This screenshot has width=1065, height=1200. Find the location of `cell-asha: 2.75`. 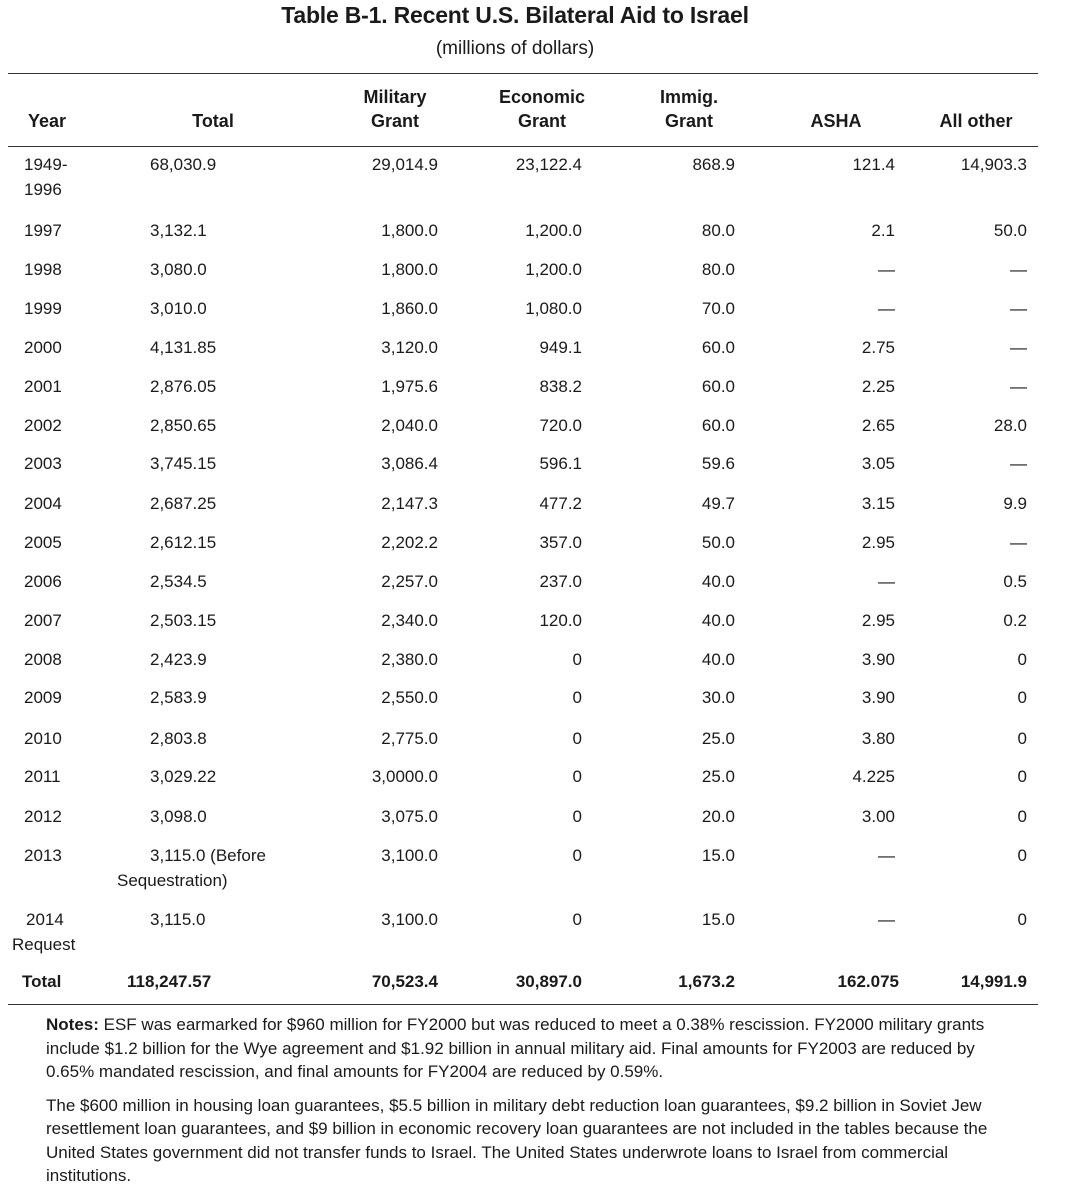

cell-asha: 2.75 is located at coordinates (878, 347).